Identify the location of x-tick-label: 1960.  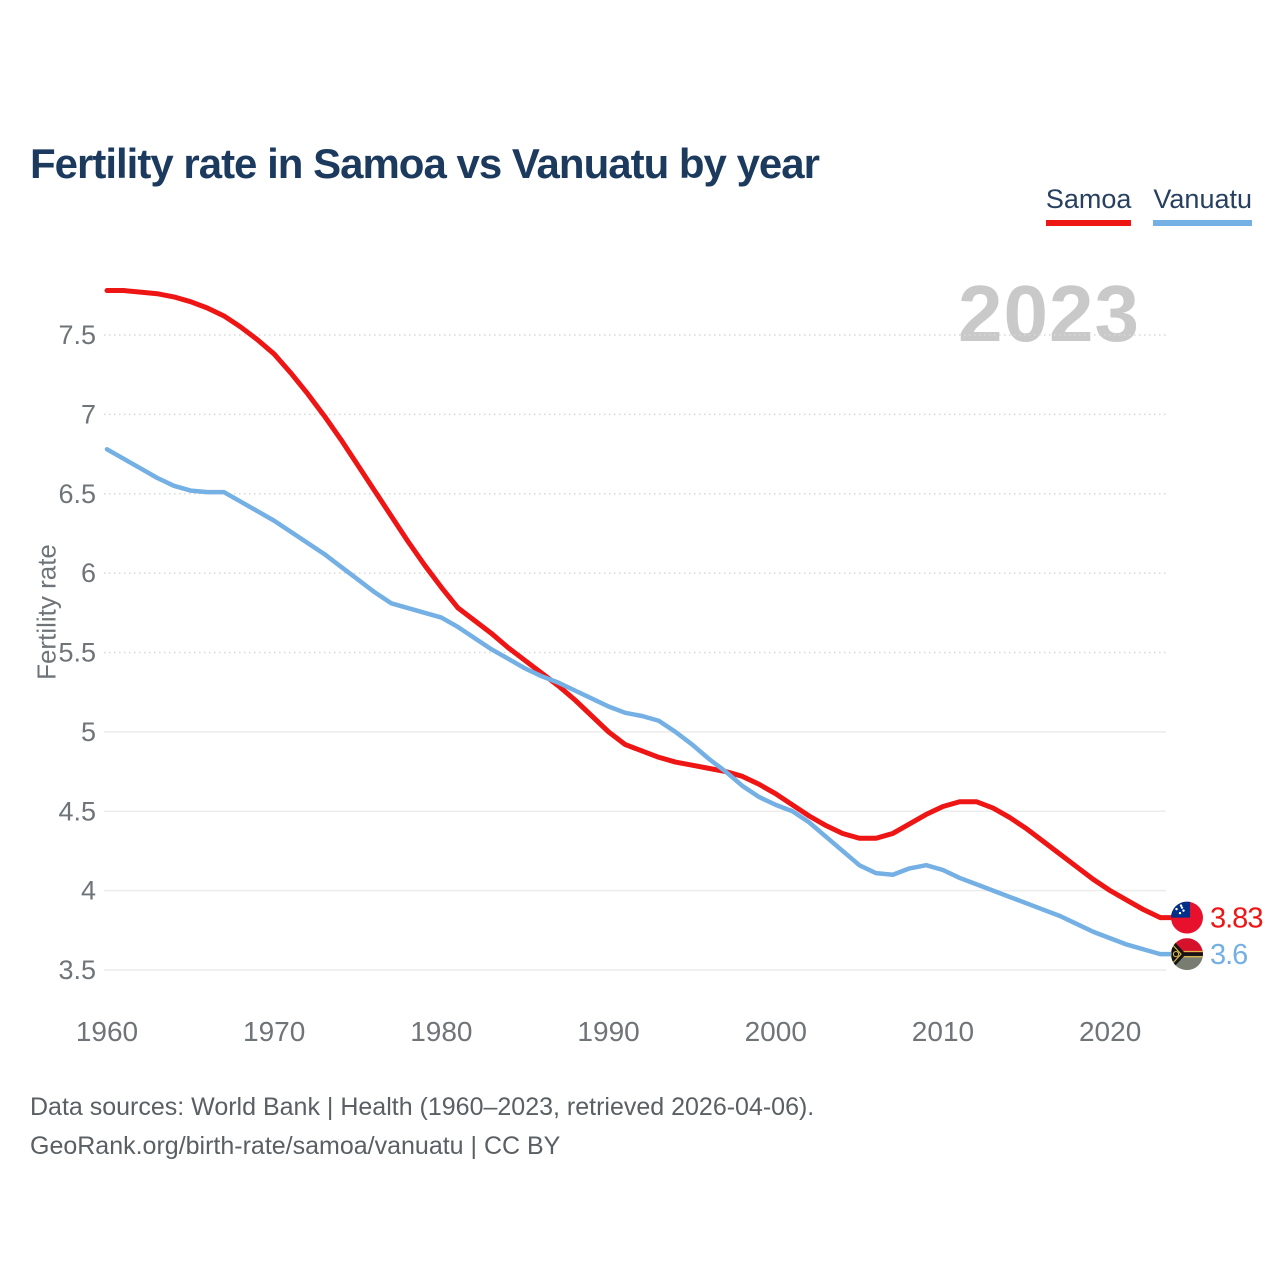
(107, 1031).